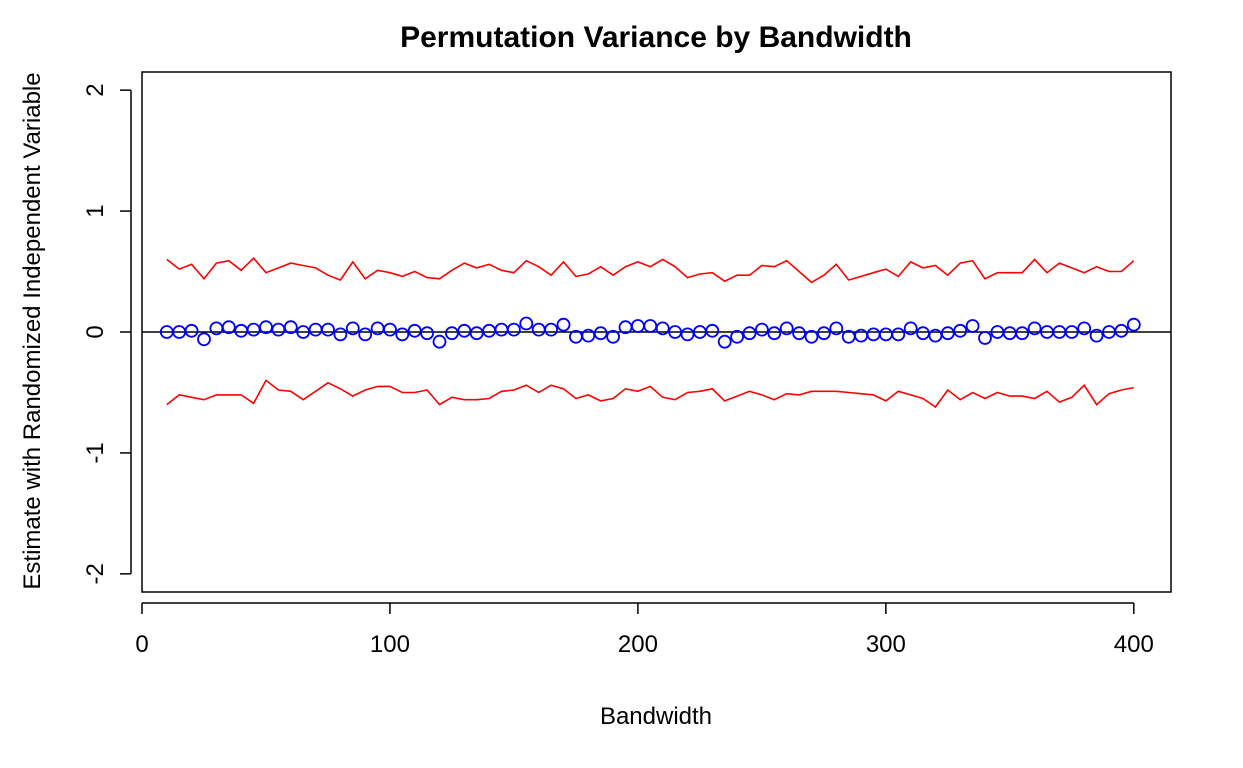  What do you see at coordinates (390, 644) in the screenshot?
I see `x-tick-label: 100` at bounding box center [390, 644].